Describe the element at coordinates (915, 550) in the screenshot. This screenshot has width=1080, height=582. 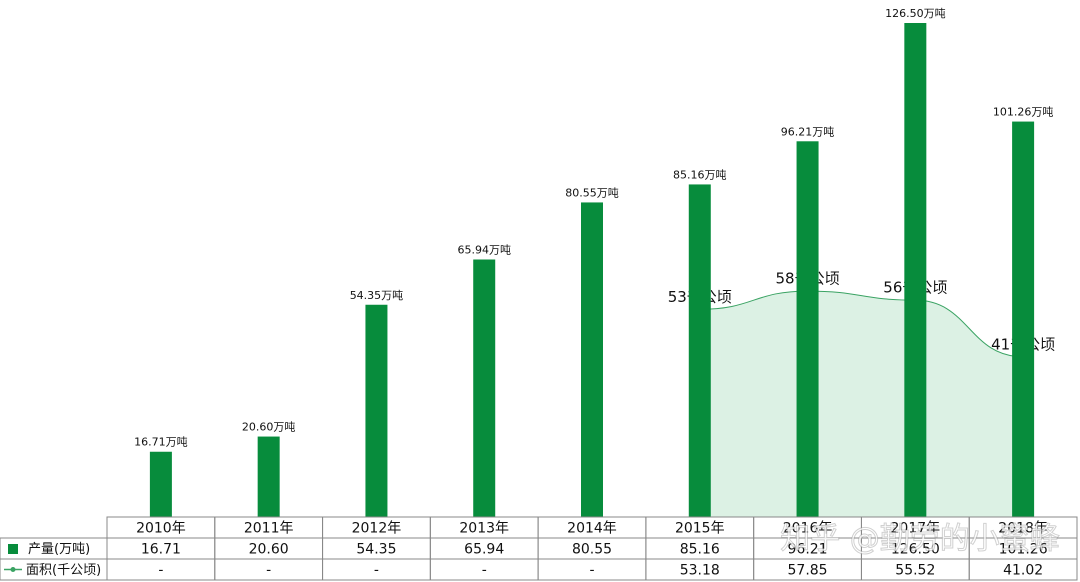
I see `table-value: 126.50` at that location.